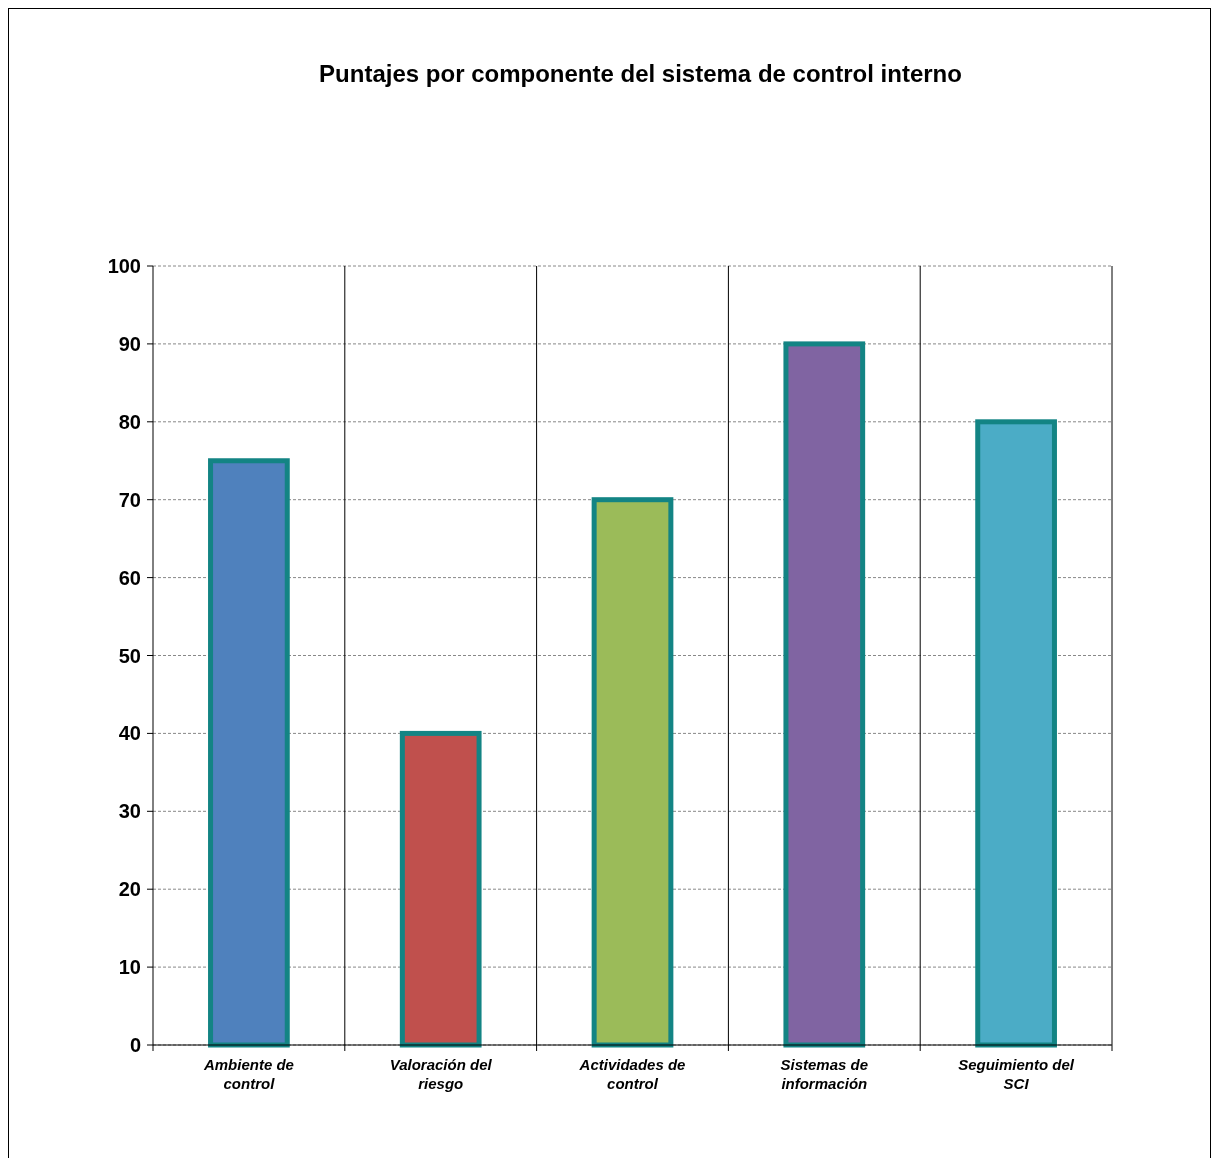 This screenshot has height=1158, width=1219. Describe the element at coordinates (135, 1045) in the screenshot. I see `y-tick-label: 0` at that location.